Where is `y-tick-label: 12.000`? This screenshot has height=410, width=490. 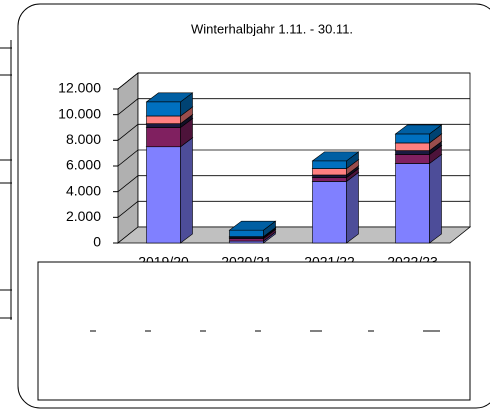 y-tick-label: 12.000 is located at coordinates (79, 88).